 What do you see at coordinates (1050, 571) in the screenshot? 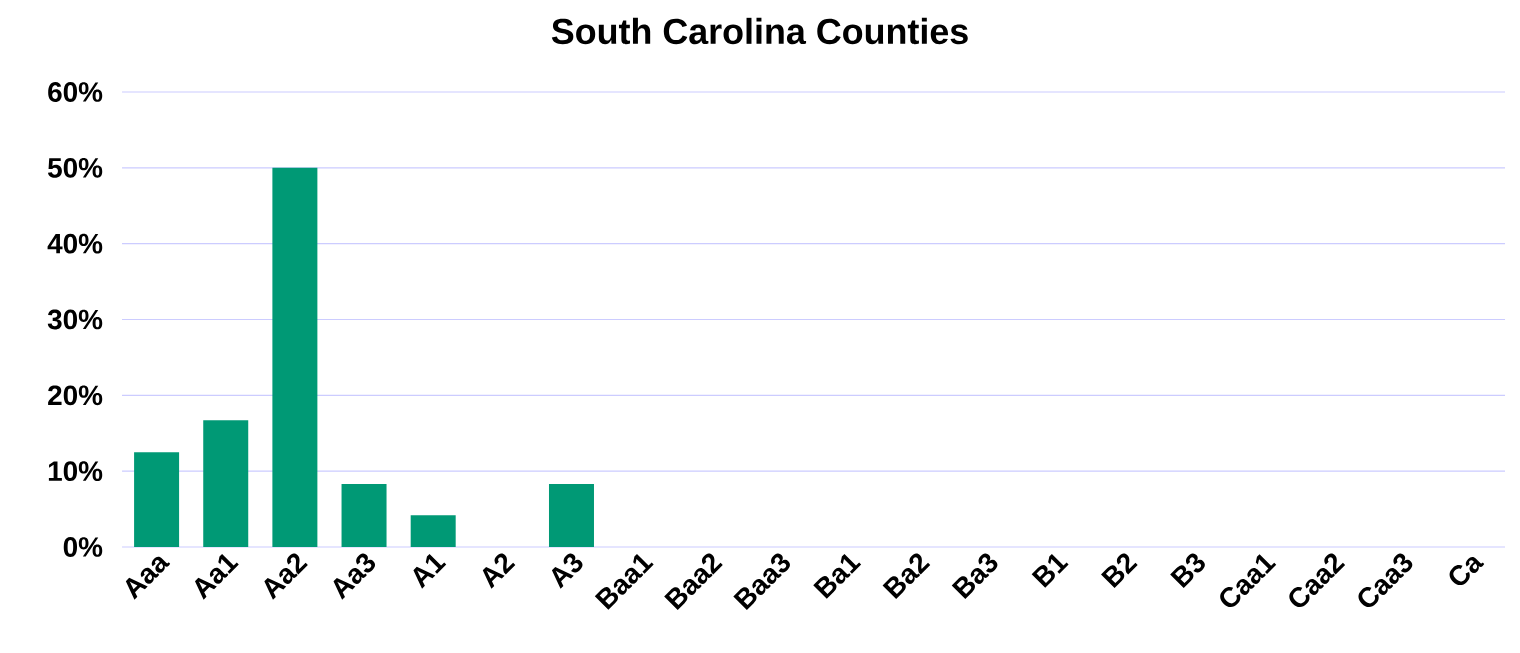
I see `x-tick-label: B1` at bounding box center [1050, 571].